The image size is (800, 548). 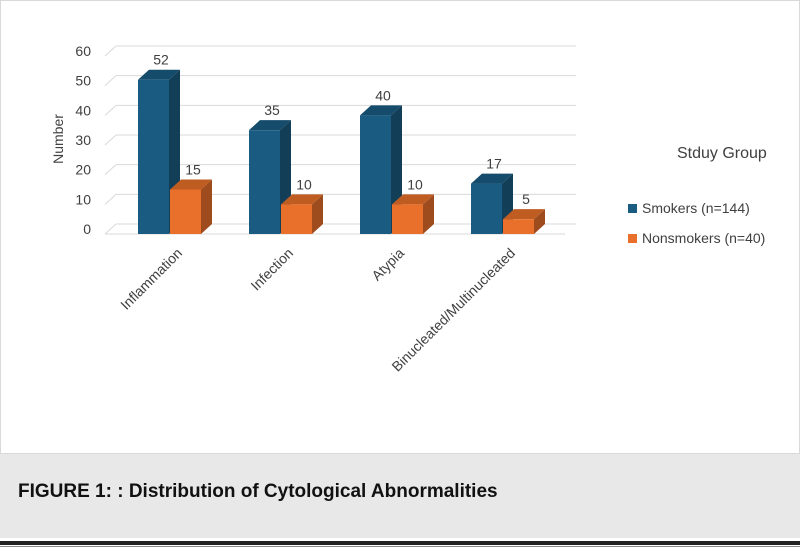 I want to click on y-tick-label: 30, so click(x=83, y=140).